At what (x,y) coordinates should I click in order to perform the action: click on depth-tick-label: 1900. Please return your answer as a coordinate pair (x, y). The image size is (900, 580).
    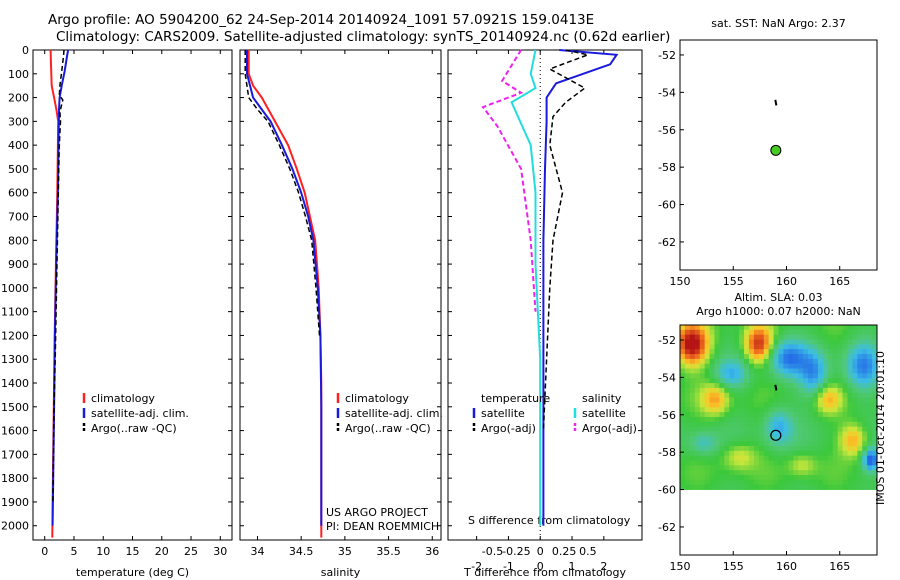
    Looking at the image, I should click on (15, 502).